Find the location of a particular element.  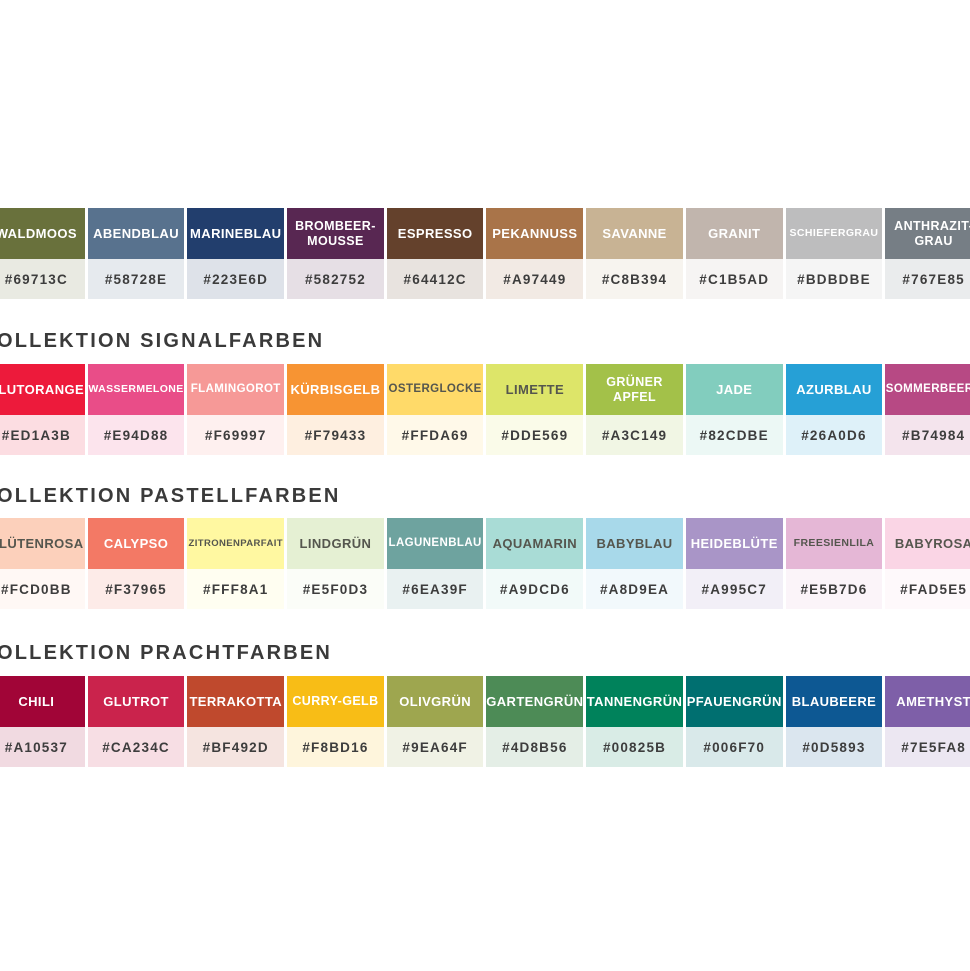

hex-code-band: #00825B is located at coordinates (634, 747).